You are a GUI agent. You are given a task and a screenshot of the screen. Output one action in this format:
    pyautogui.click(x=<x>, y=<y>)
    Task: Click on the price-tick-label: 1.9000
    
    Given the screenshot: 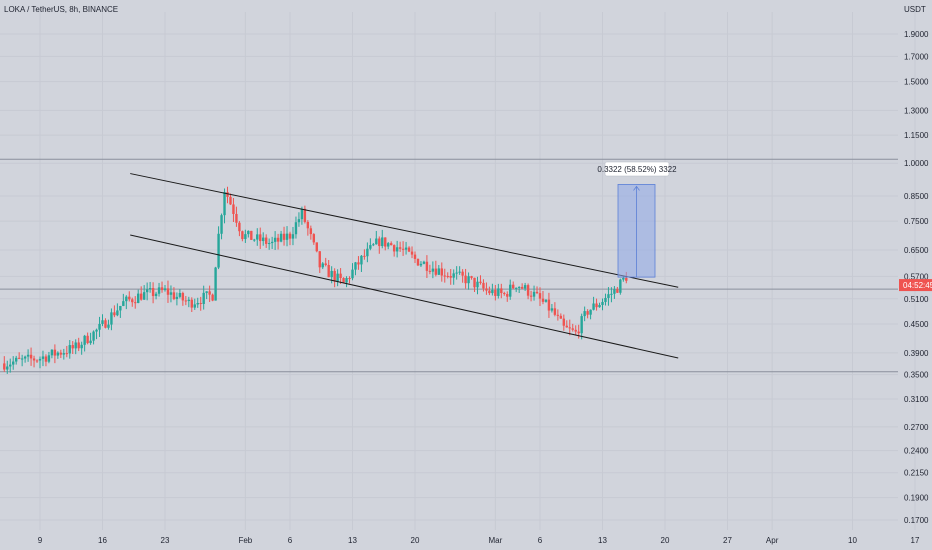 What is the action you would take?
    pyautogui.click(x=916, y=34)
    